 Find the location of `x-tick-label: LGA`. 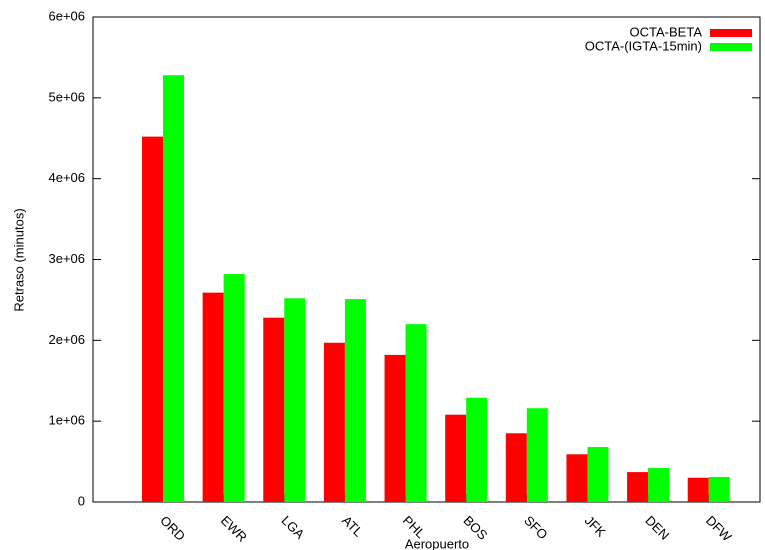

x-tick-label: LGA is located at coordinates (293, 527).